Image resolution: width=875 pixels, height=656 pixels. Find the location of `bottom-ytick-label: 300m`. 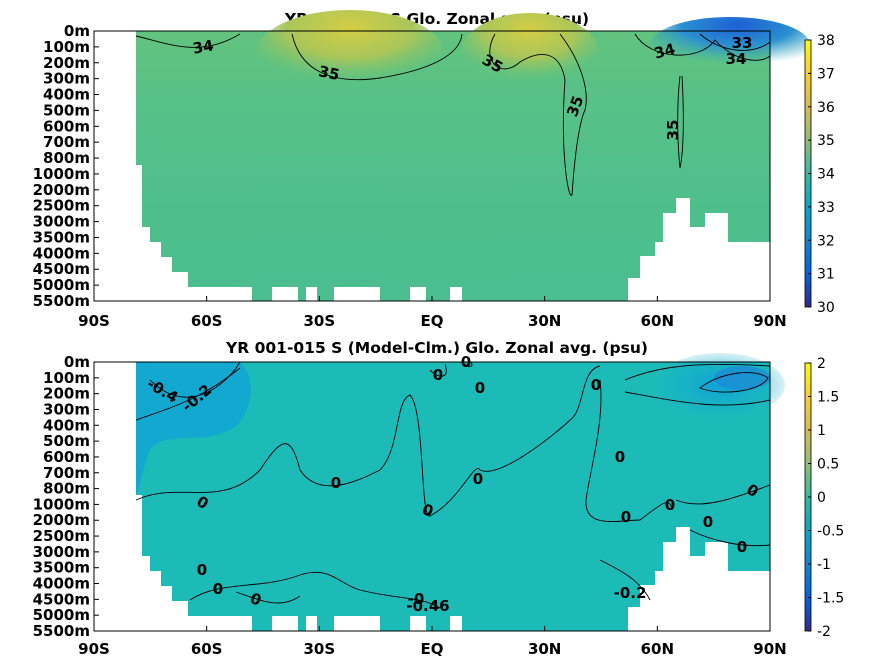

bottom-ytick-label: 300m is located at coordinates (66, 409).